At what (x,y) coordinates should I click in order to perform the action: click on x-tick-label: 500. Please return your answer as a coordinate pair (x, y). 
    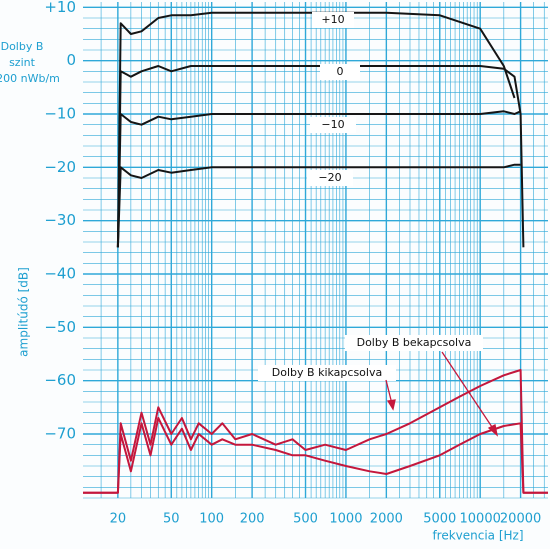
    Looking at the image, I should click on (305, 519).